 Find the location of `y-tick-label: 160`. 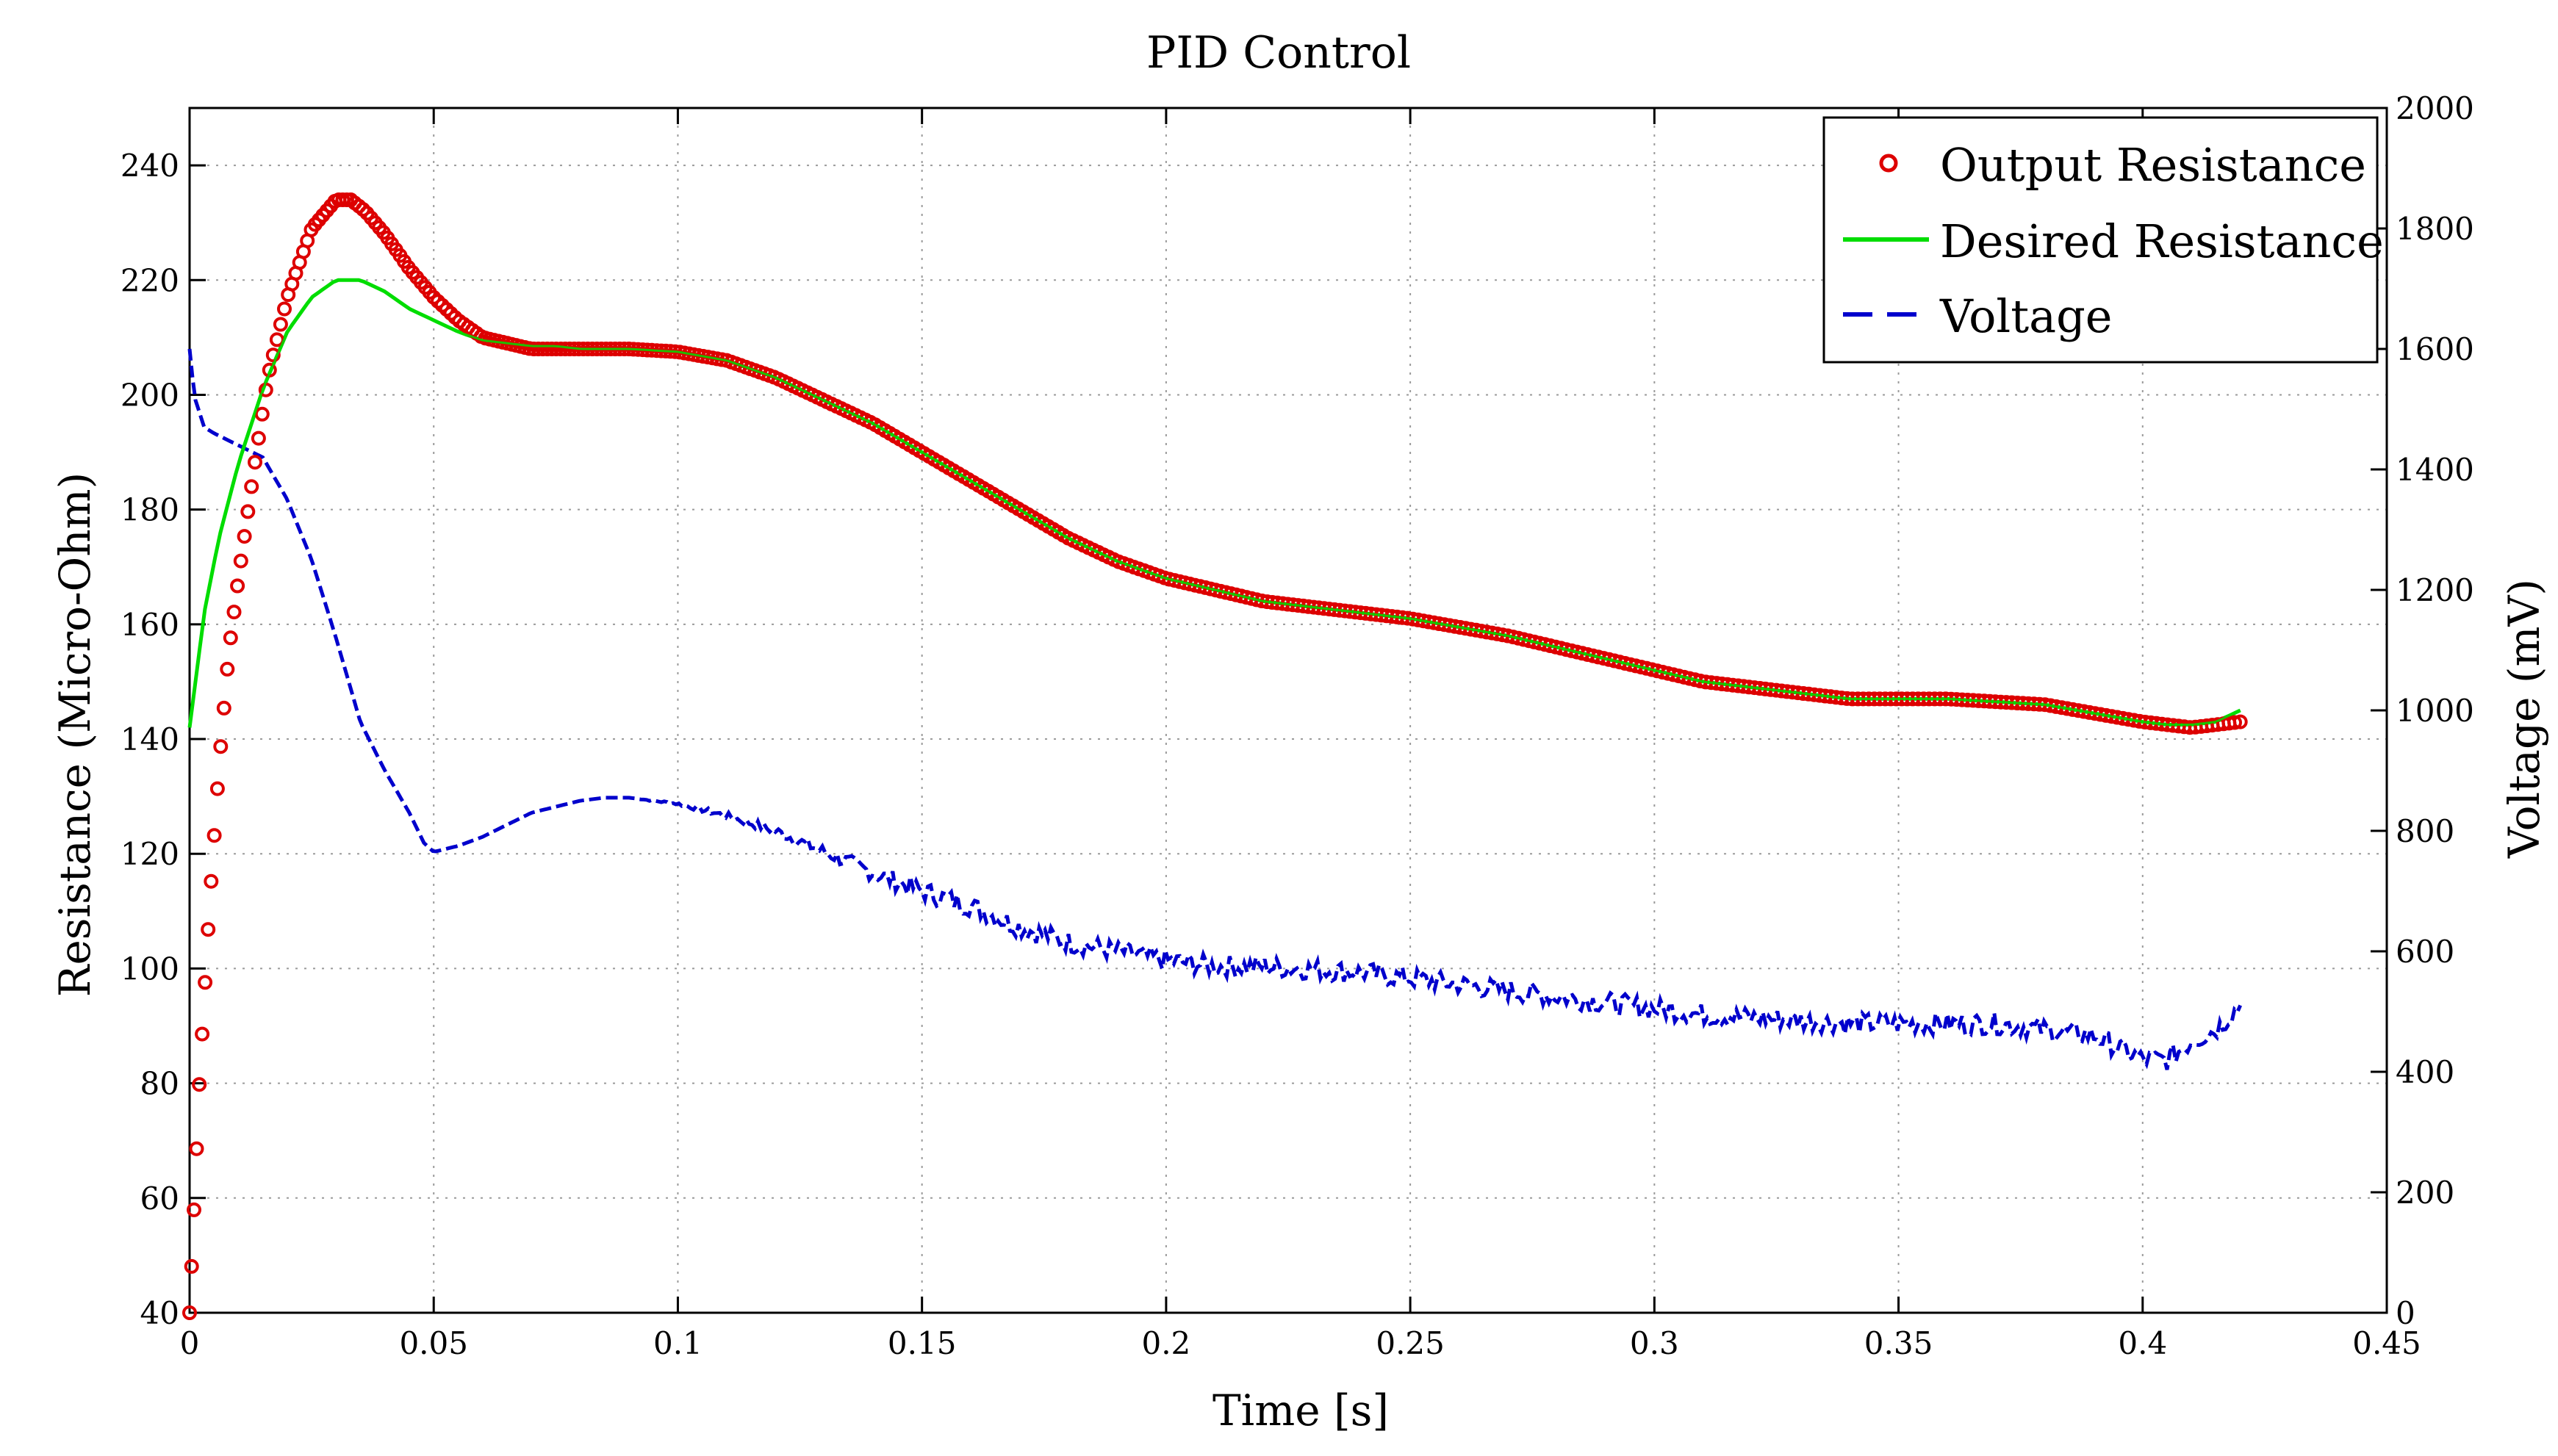

y-tick-label: 160 is located at coordinates (150, 625).